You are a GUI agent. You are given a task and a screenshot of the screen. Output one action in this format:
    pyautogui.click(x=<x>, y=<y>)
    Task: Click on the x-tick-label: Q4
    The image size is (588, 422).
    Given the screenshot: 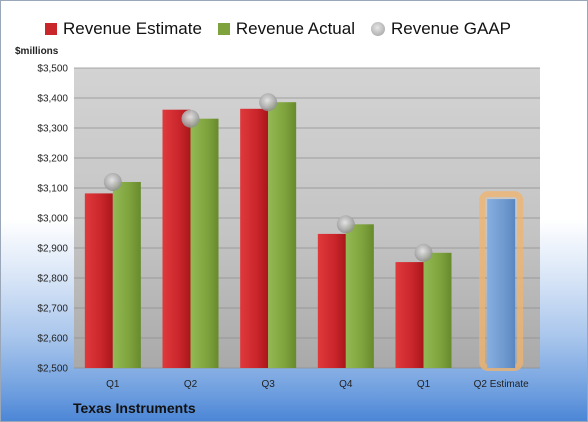 What is the action you would take?
    pyautogui.click(x=346, y=384)
    